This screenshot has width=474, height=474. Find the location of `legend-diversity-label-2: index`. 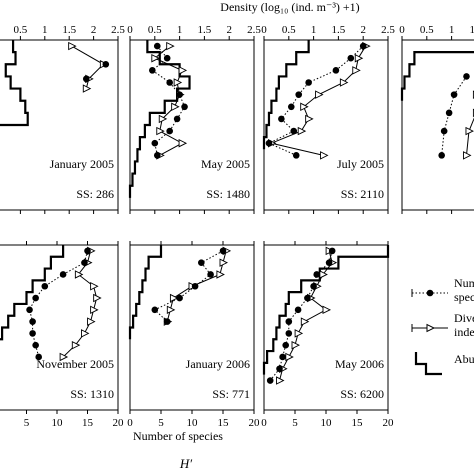

legend-diversity-label-2: index is located at coordinates (464, 332).